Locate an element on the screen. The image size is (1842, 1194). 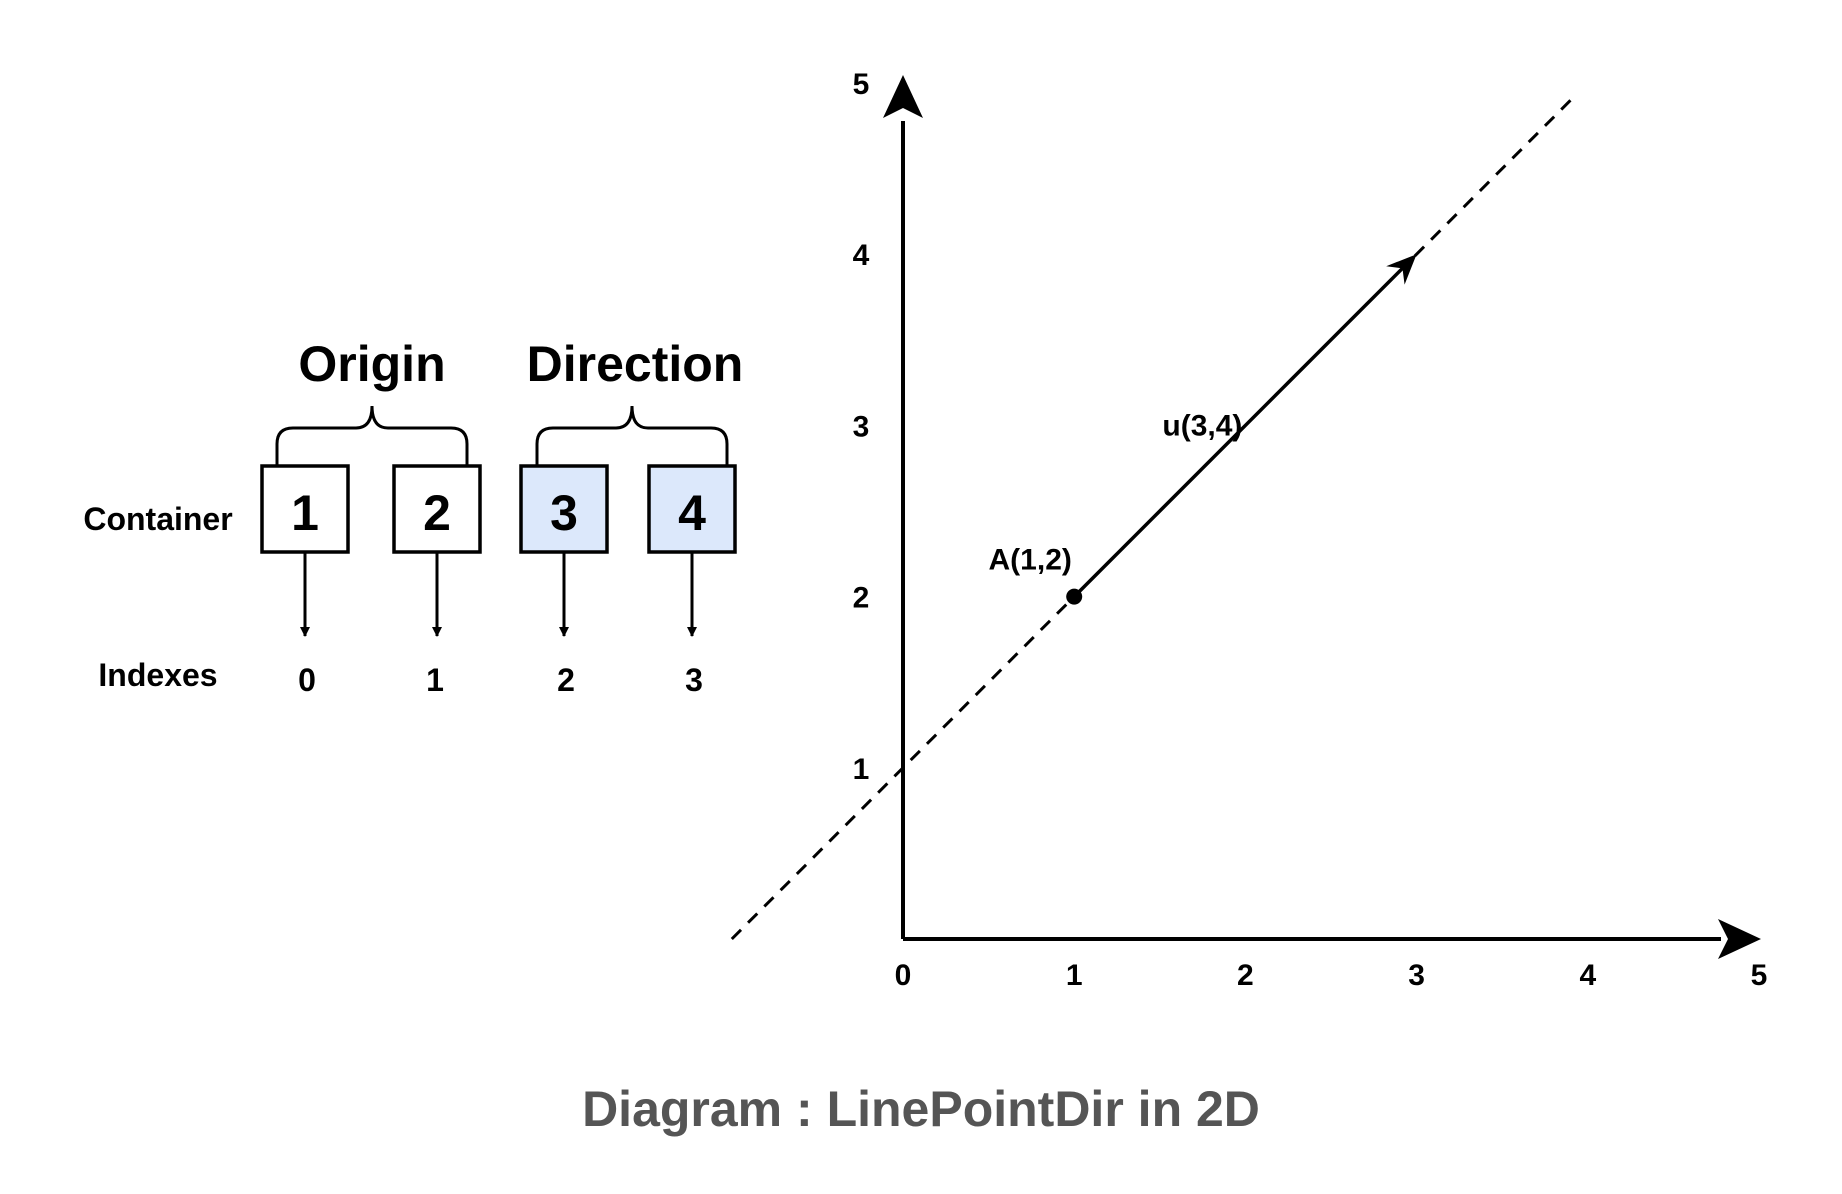
point-a is located at coordinates (1074, 596).